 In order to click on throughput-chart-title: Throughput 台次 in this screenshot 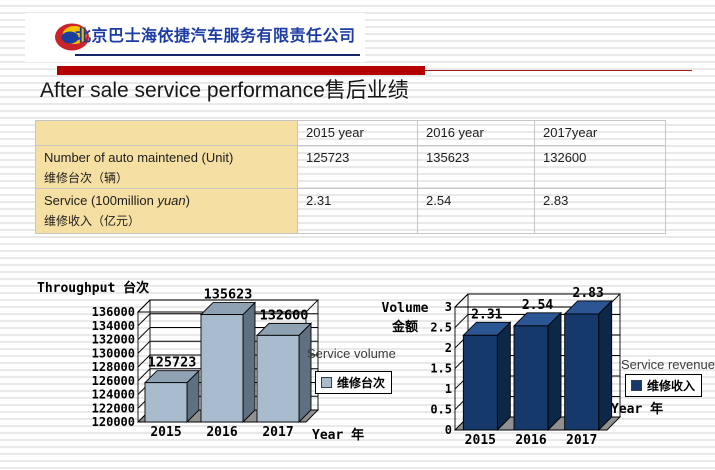, I will do `click(93, 288)`.